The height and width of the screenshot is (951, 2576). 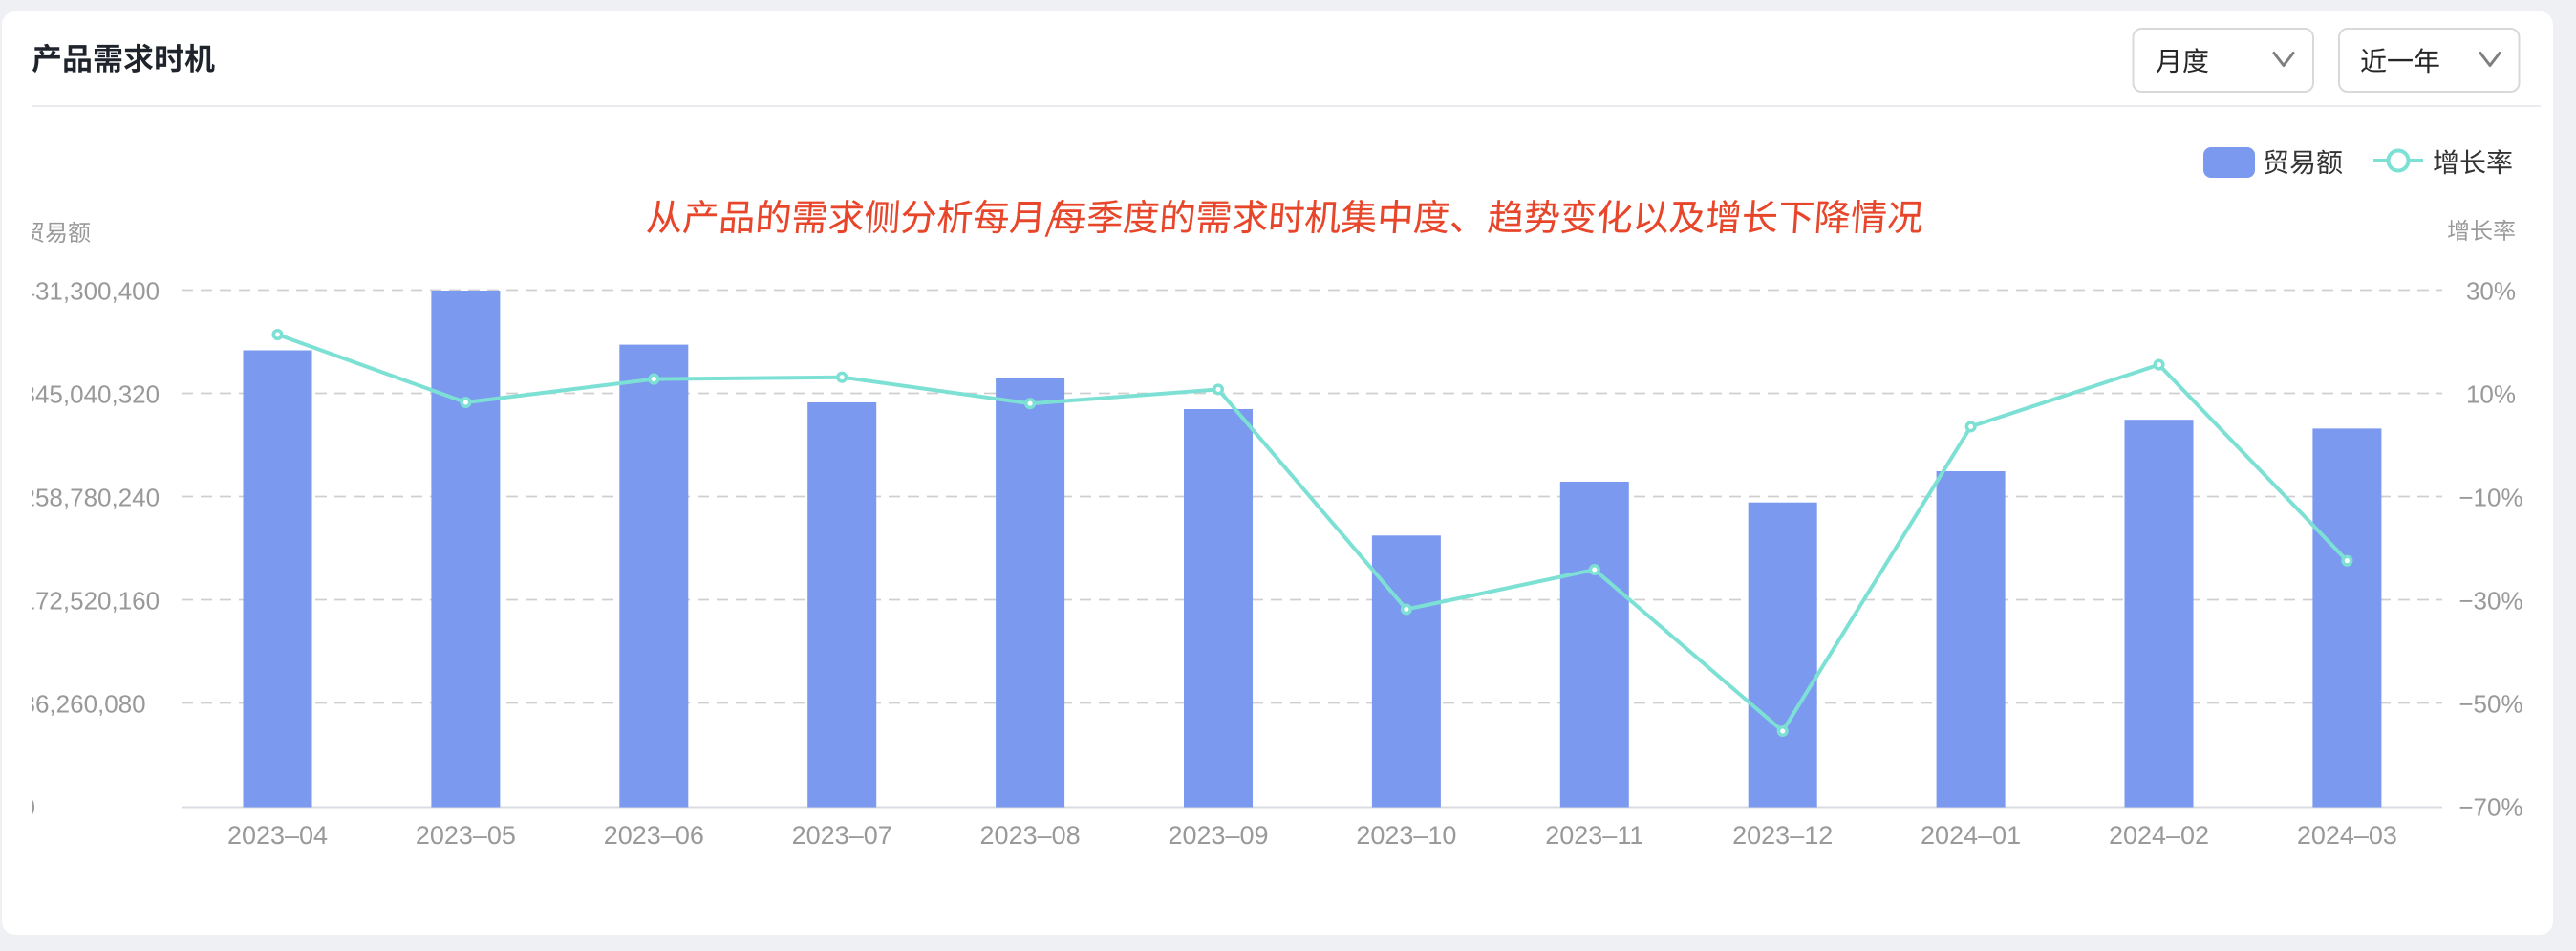 I want to click on svg-text: 2024–03, so click(x=2347, y=835).